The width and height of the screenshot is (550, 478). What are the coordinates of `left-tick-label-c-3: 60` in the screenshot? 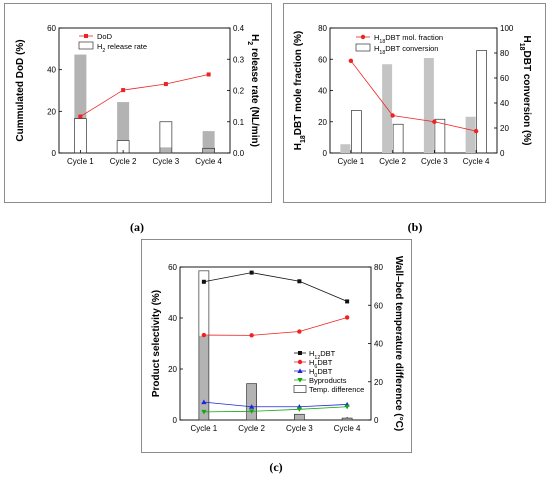 It's located at (172, 267).